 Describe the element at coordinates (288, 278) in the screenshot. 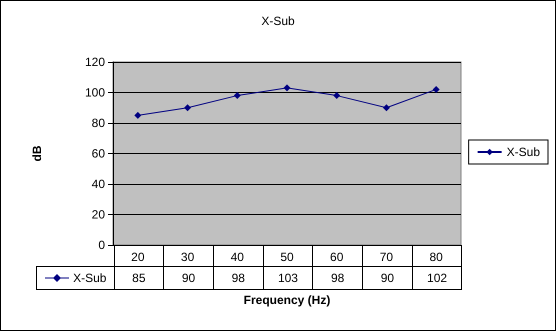

I see `data-label: 103` at that location.